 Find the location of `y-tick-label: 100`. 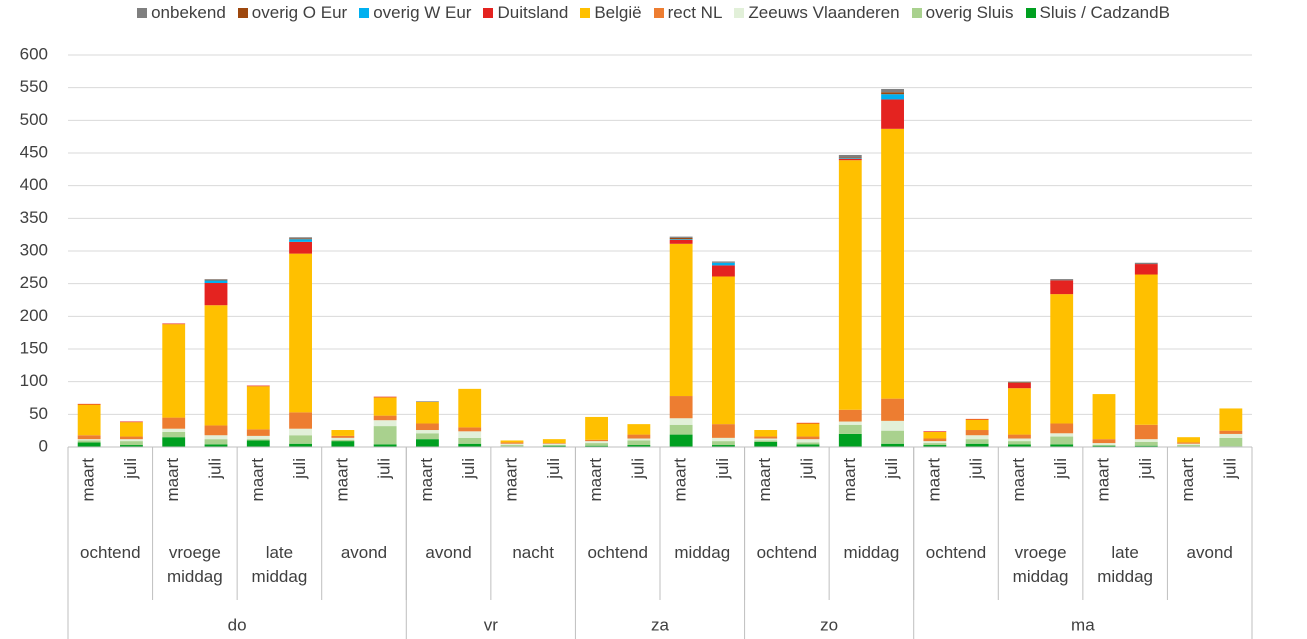

y-tick-label: 100 is located at coordinates (34, 380).